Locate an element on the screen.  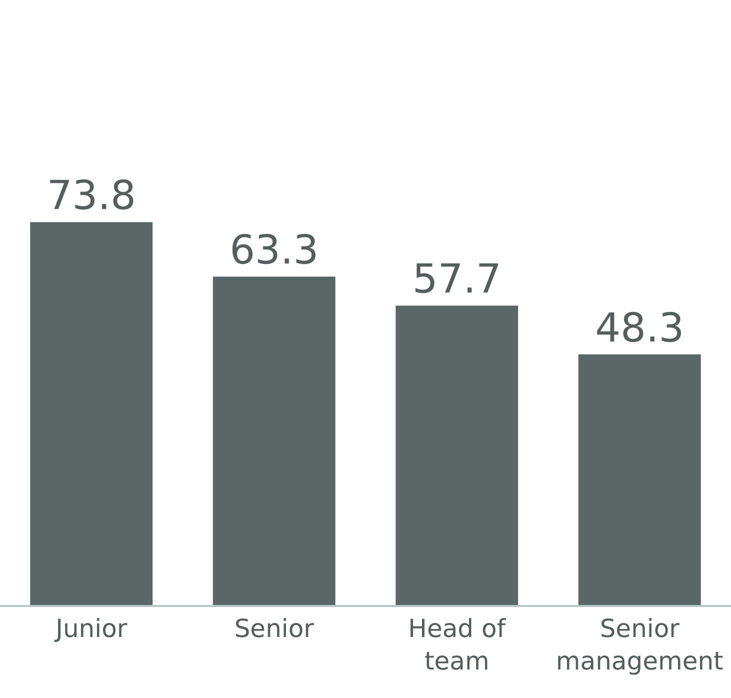
data-label: 73.8 is located at coordinates (91, 196).